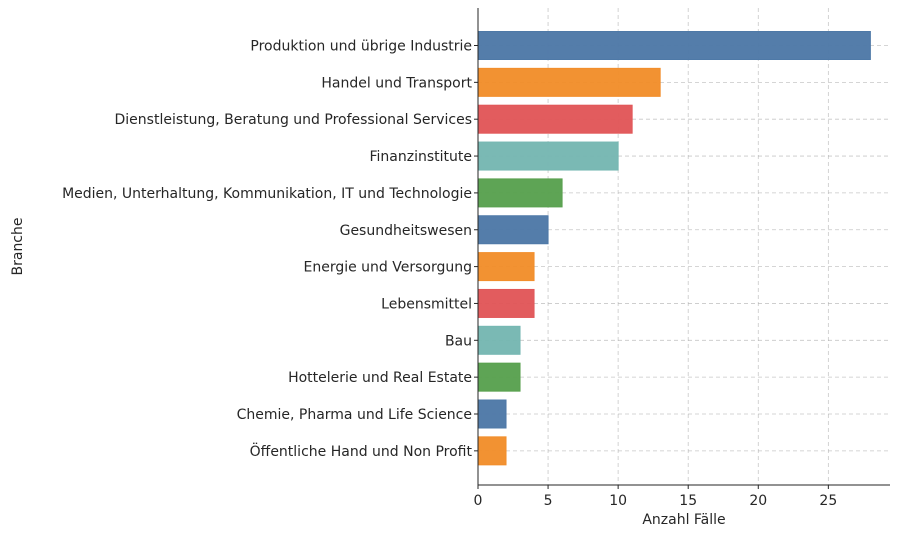 The image size is (900, 536). Describe the element at coordinates (618, 501) in the screenshot. I see `x-tick-label: 10` at that location.